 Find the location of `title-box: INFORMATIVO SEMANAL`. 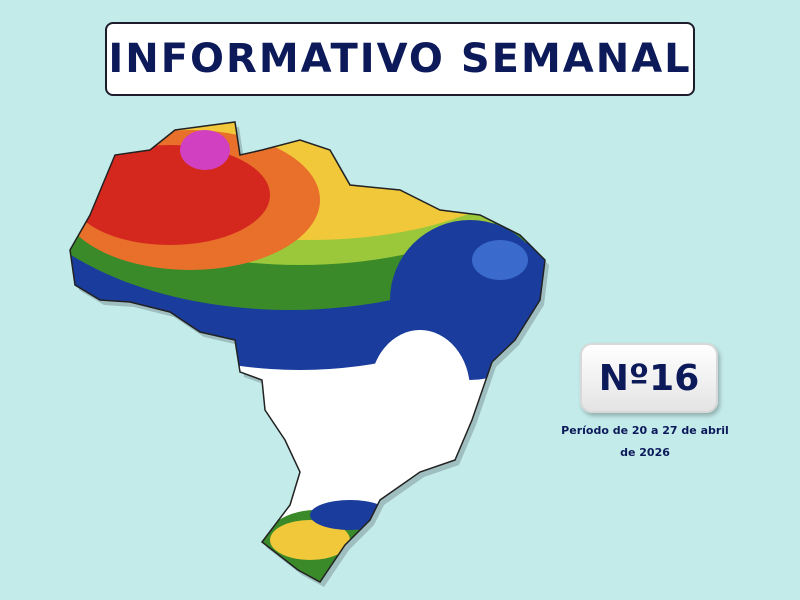

title-box: INFORMATIVO SEMANAL is located at coordinates (400, 59).